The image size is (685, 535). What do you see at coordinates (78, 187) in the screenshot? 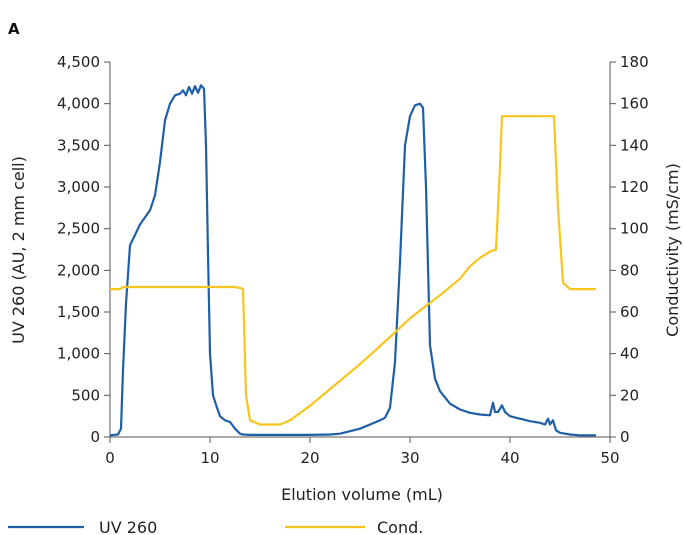
I see `y-tick-label: 3,000` at bounding box center [78, 187].